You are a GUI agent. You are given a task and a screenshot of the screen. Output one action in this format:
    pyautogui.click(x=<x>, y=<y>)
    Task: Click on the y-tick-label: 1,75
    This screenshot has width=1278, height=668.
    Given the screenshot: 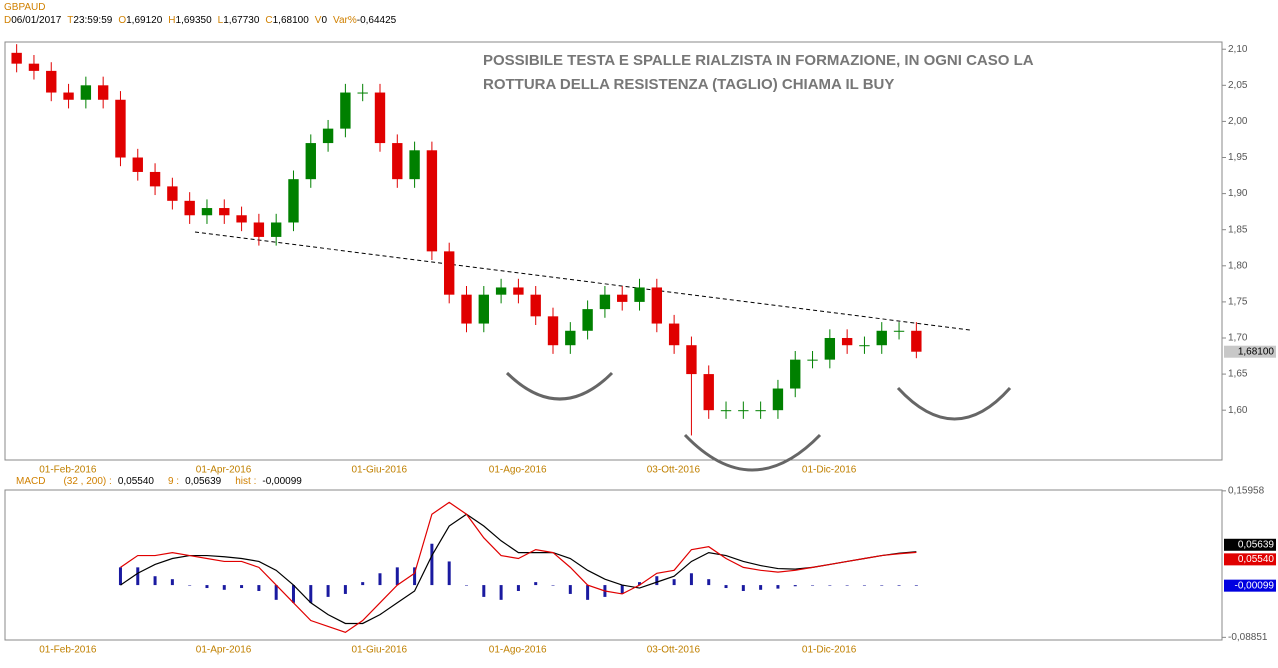 What is the action you would take?
    pyautogui.click(x=1238, y=302)
    